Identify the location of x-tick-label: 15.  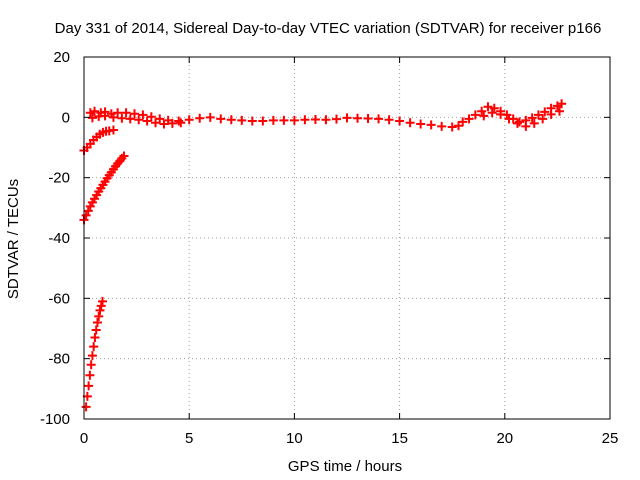
(399, 438).